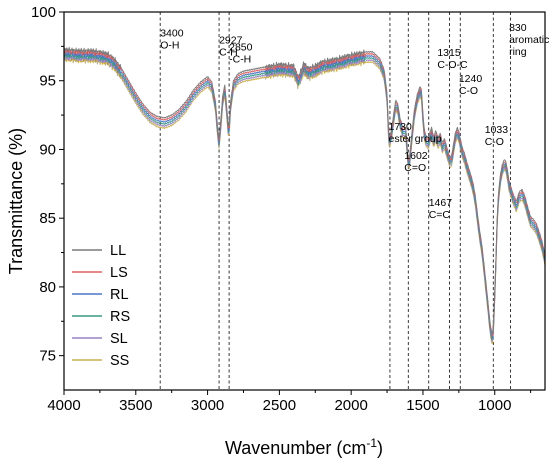 This screenshot has height=464, width=550. I want to click on legend: LL LS RL RS SL SS, so click(101, 306).